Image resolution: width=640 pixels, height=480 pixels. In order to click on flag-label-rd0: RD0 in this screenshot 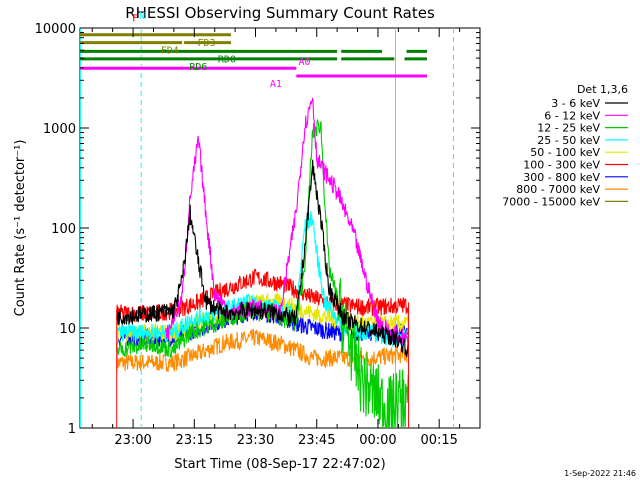, I will do `click(227, 59)`.